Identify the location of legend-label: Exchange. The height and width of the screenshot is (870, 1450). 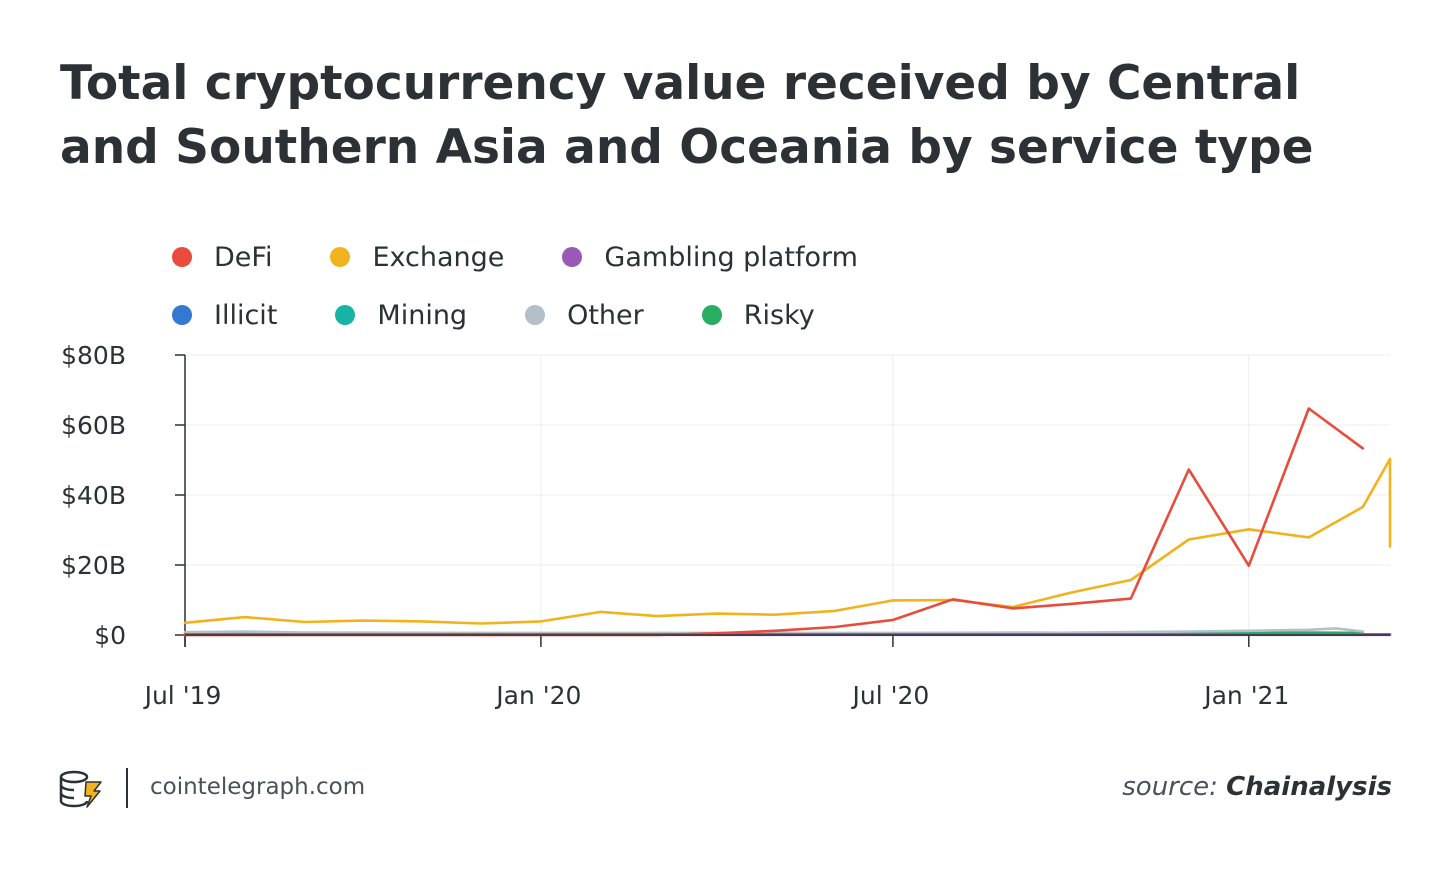
(438, 257).